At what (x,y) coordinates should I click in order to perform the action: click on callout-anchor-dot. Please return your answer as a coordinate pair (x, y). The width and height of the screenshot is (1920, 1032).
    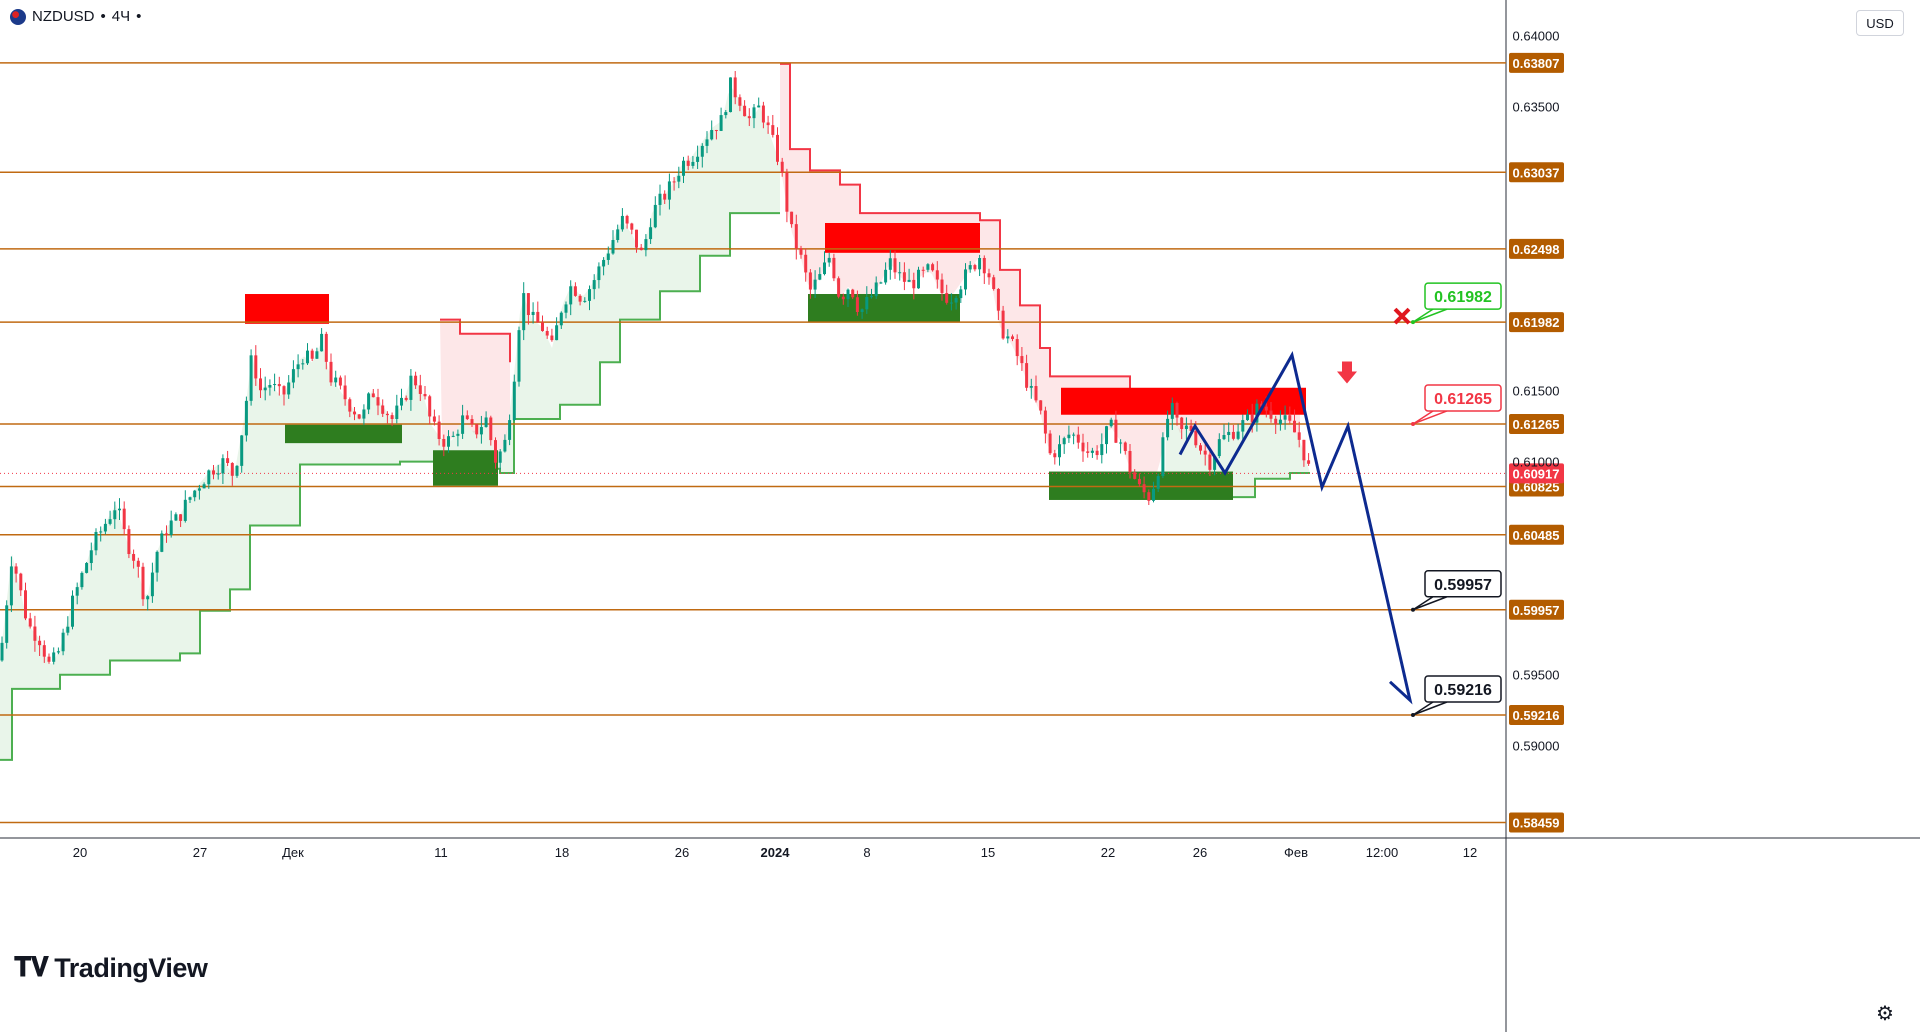
    Looking at the image, I should click on (1413, 322).